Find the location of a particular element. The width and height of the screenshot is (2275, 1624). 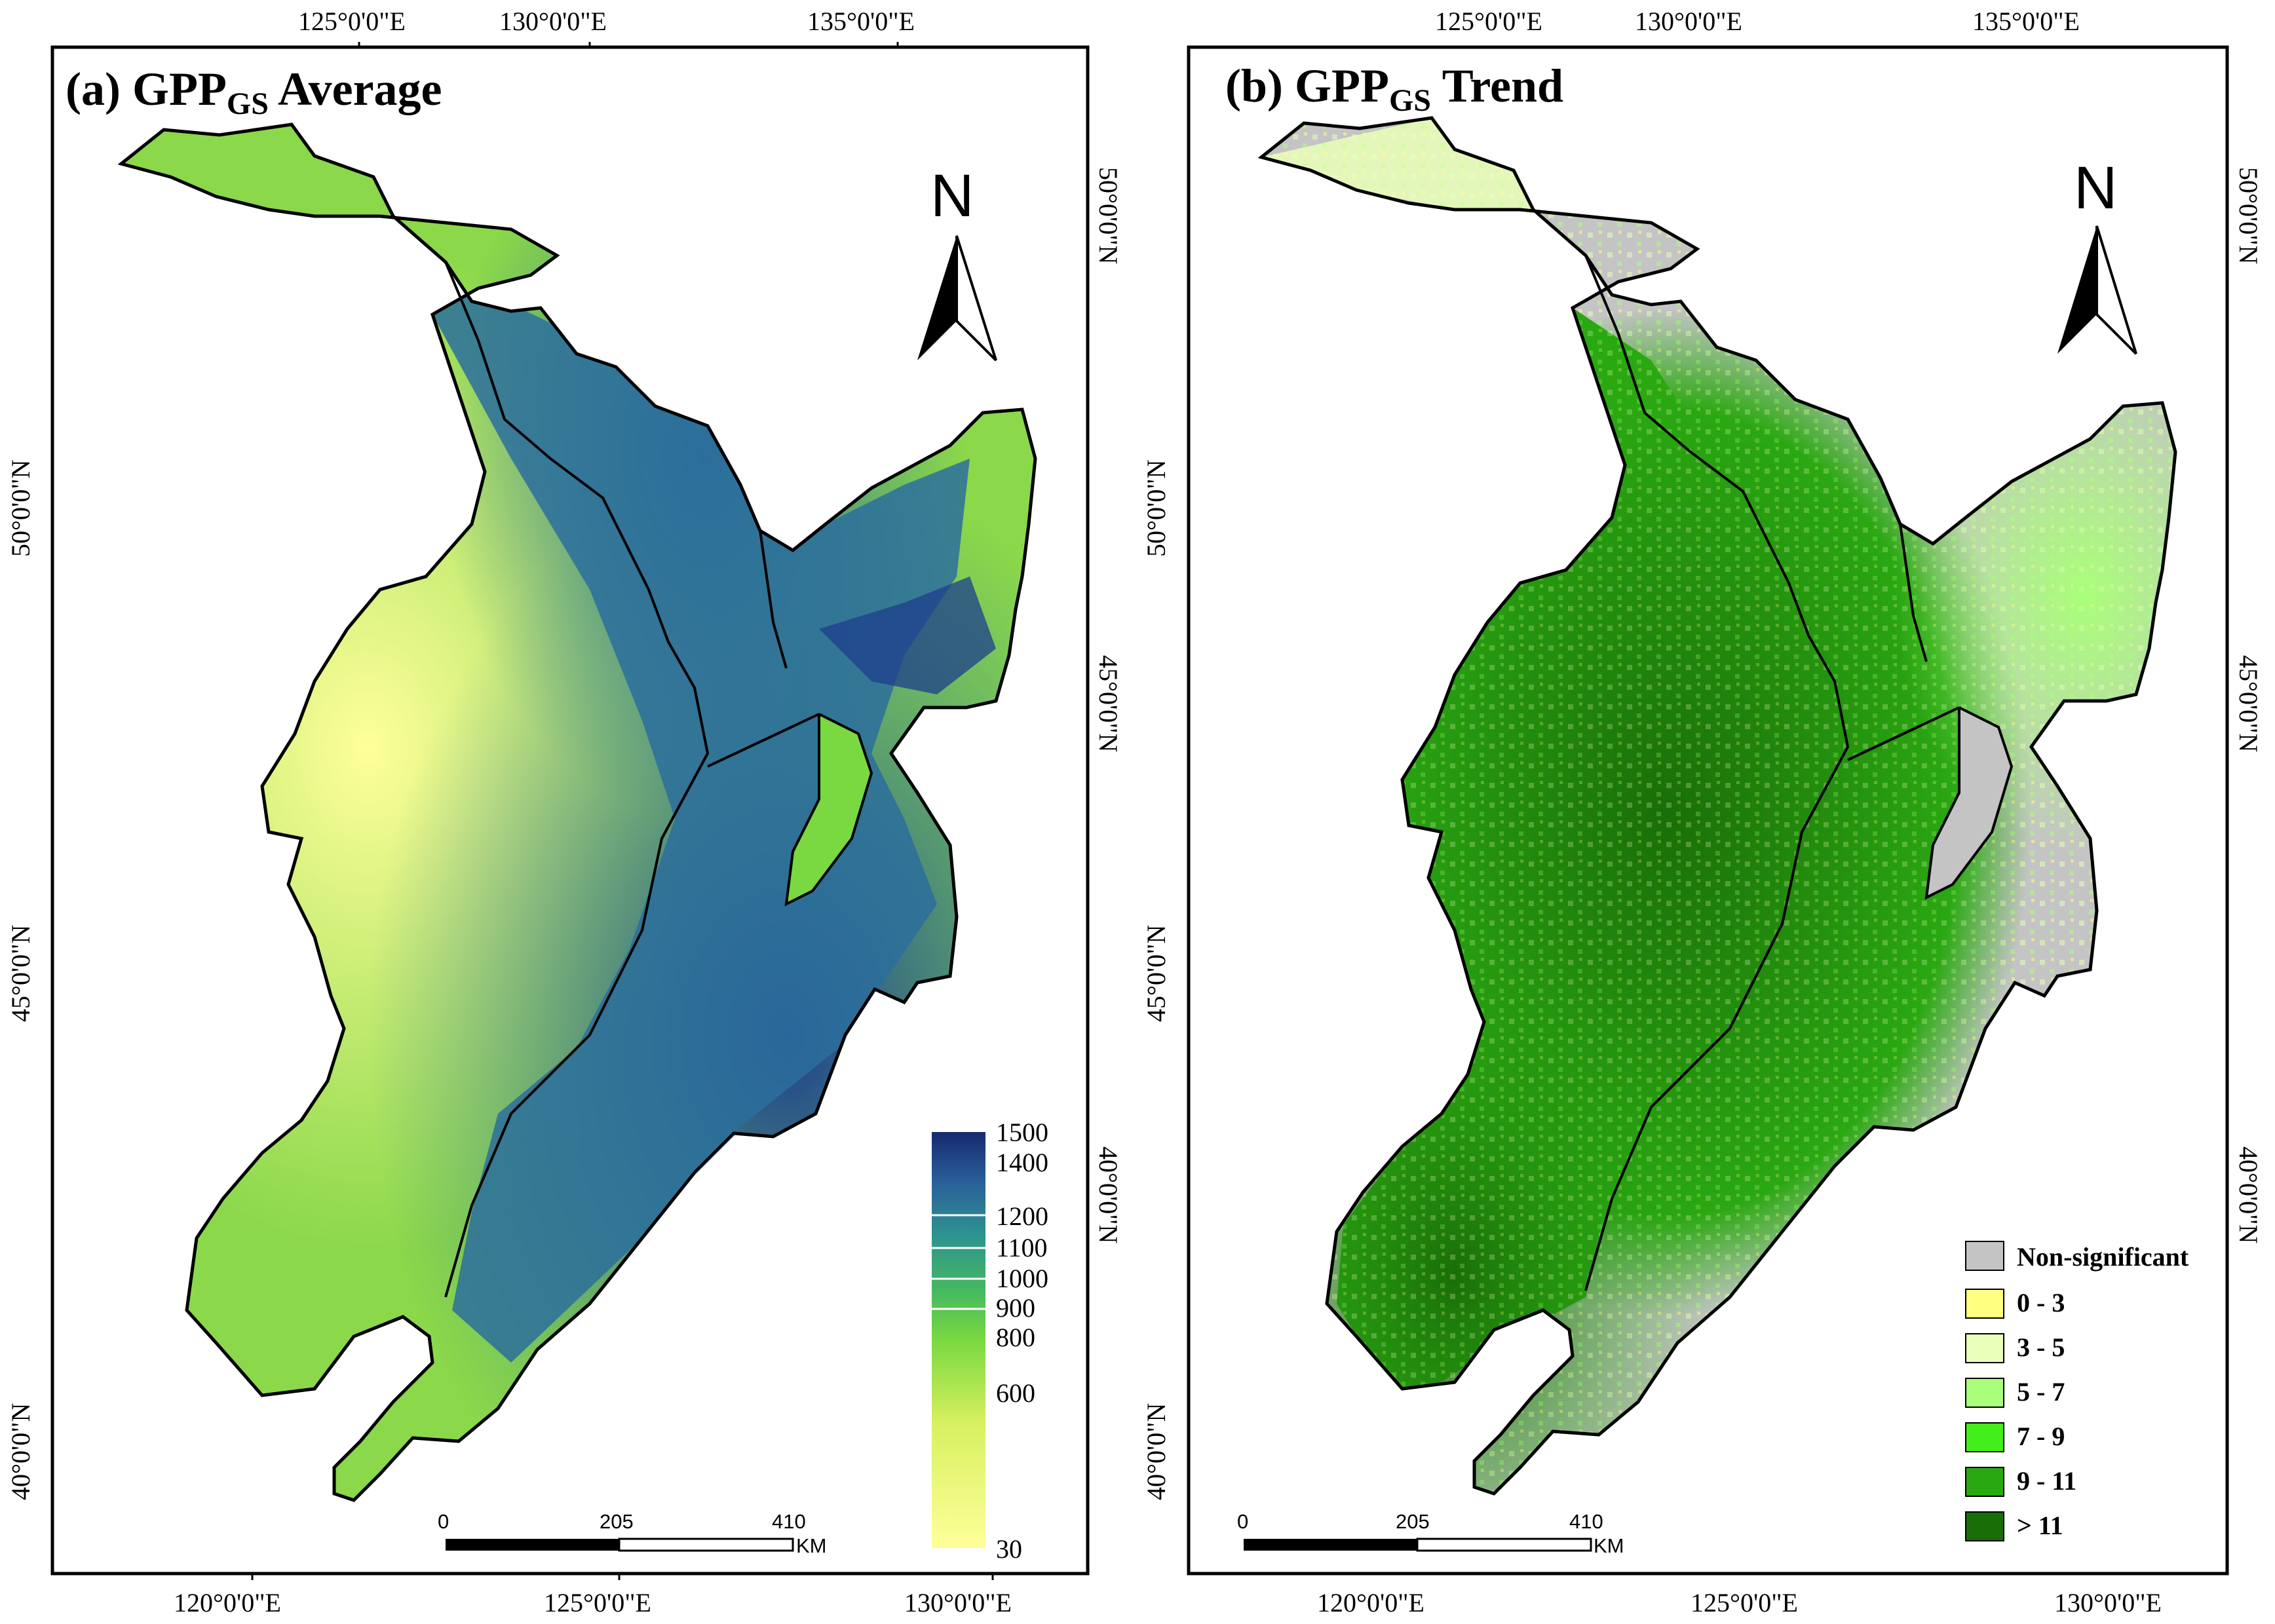

colorbar-label: 1500 is located at coordinates (1022, 1132).